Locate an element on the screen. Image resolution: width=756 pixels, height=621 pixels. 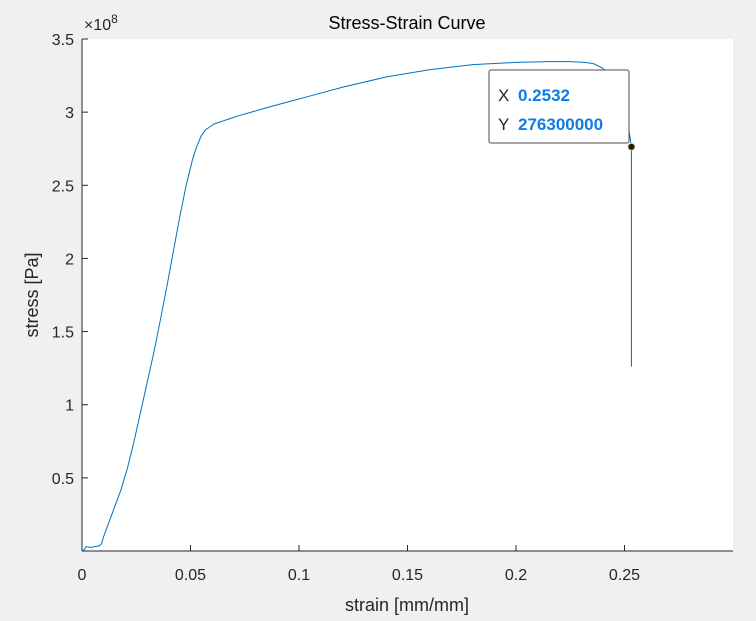
x-tick-label: 0.2 is located at coordinates (516, 575).